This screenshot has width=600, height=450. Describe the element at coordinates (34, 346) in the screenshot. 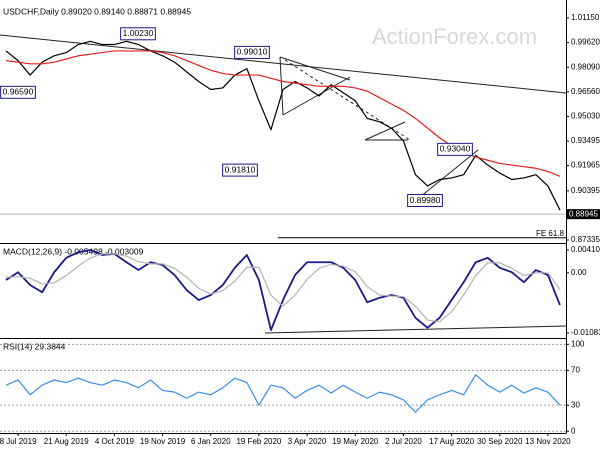

I see `panel-title: RSI(14) 29.3844` at that location.